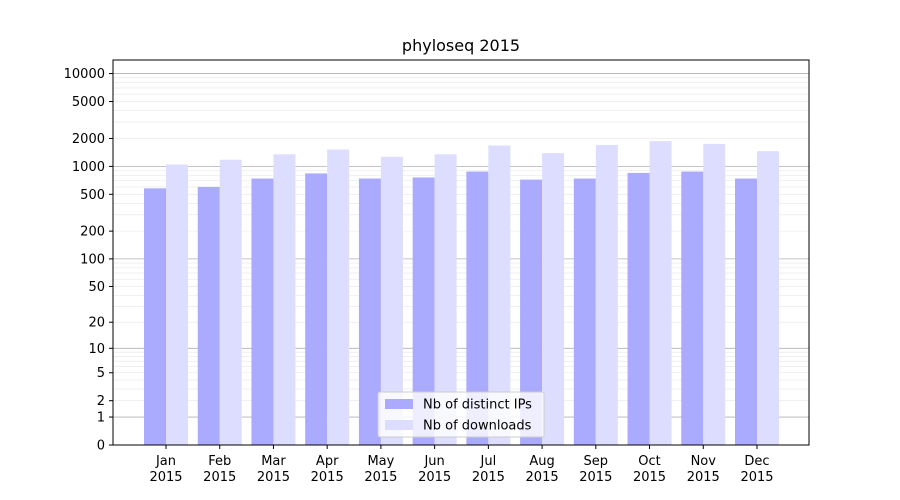 The image size is (900, 500). I want to click on y-tick-label: 0, so click(101, 446).